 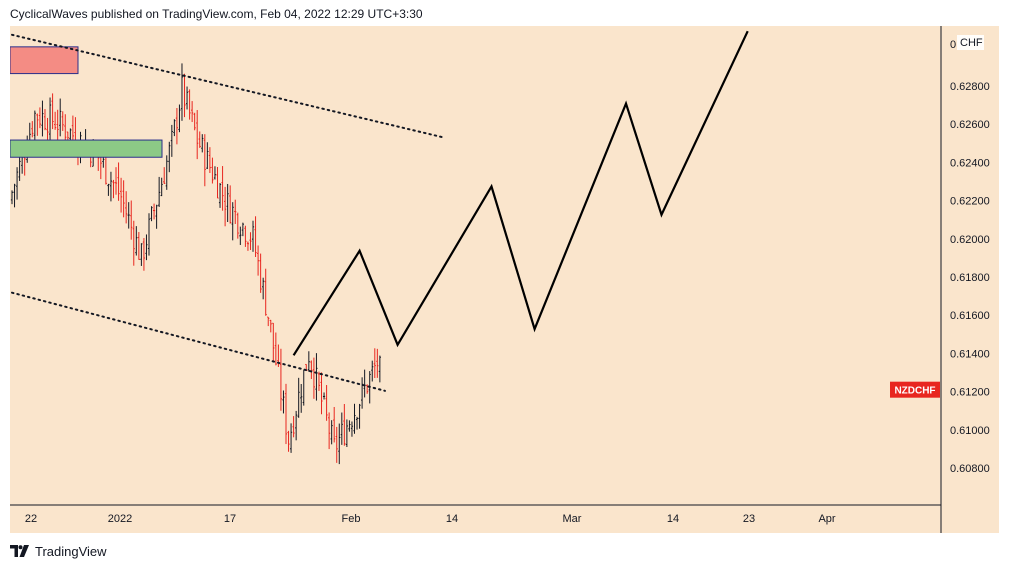 What do you see at coordinates (44, 60) in the screenshot?
I see `resistance-zone` at bounding box center [44, 60].